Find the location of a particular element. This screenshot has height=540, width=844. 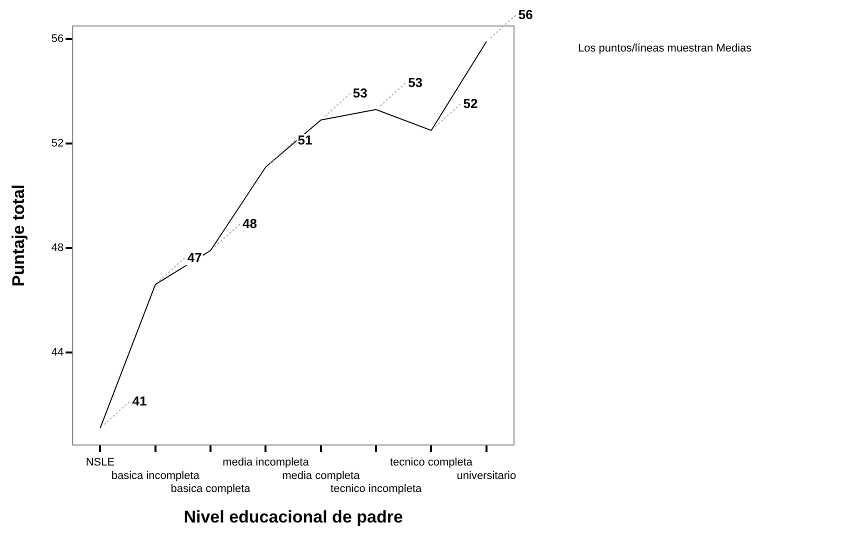

x-tick-label: NSLE is located at coordinates (100, 462).